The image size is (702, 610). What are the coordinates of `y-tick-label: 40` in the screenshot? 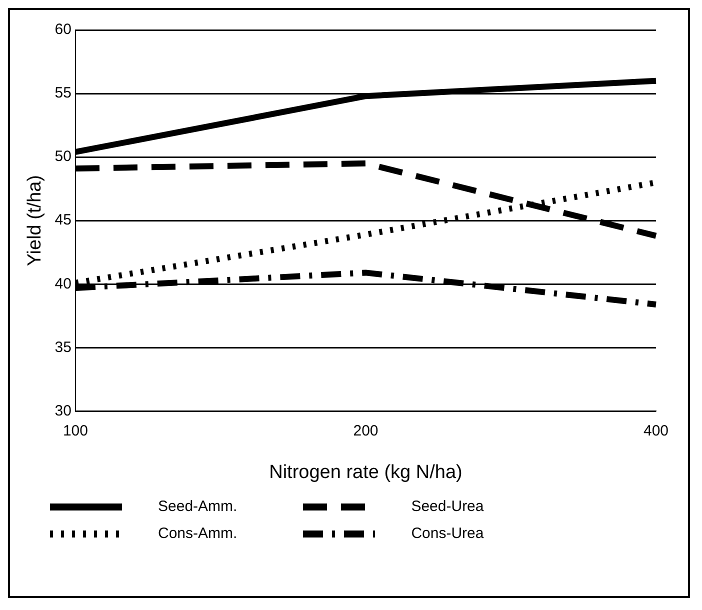 It's located at (63, 283).